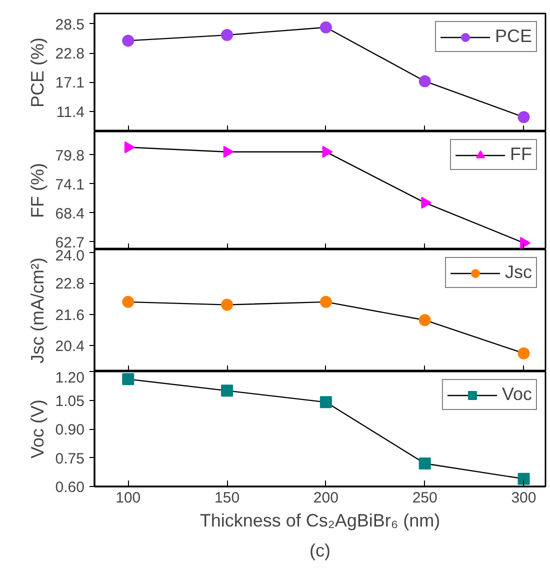 This screenshot has width=550, height=581. Describe the element at coordinates (70, 315) in the screenshot. I see `y-tick-label: 21.6` at that location.